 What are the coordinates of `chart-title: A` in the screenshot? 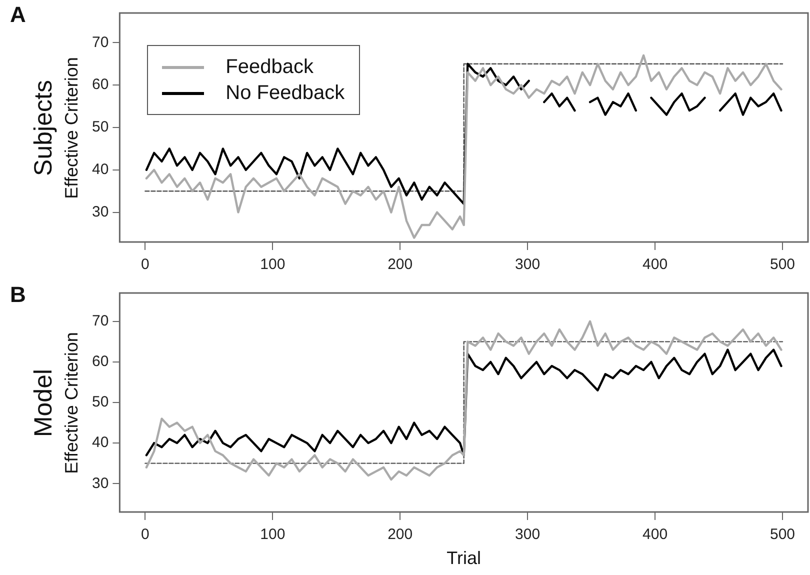 It's located at (18, 15).